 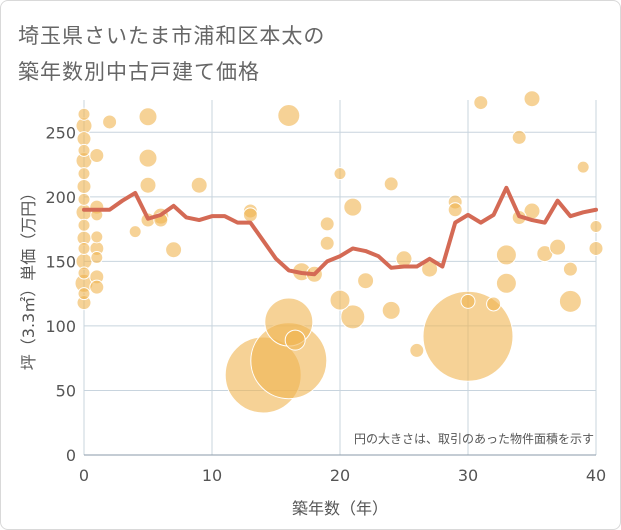 I want to click on y-tick-label: 200, so click(x=60, y=197).